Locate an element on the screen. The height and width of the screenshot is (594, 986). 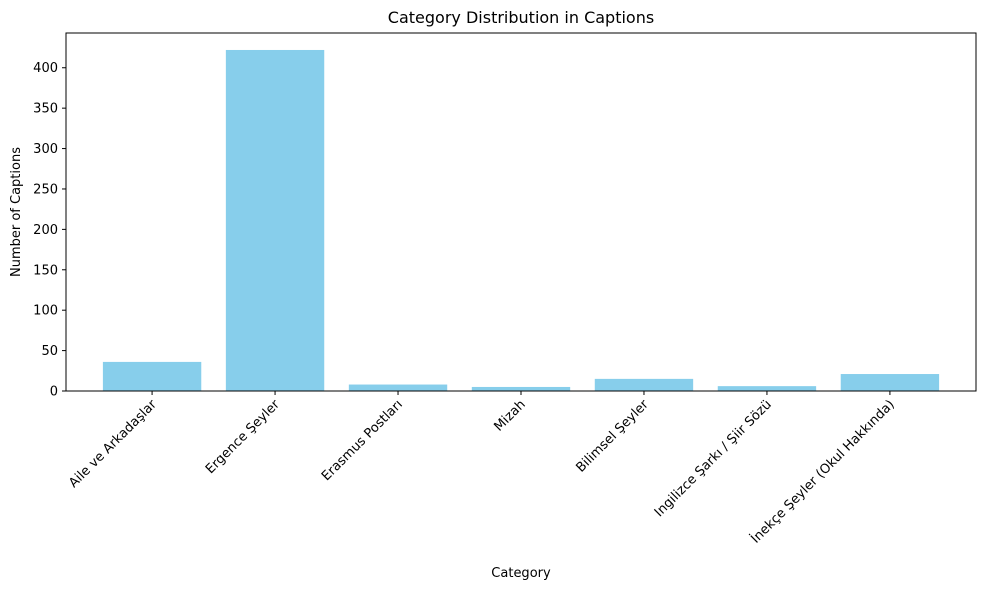
y-tick-label-1: 50 is located at coordinates (49, 351).